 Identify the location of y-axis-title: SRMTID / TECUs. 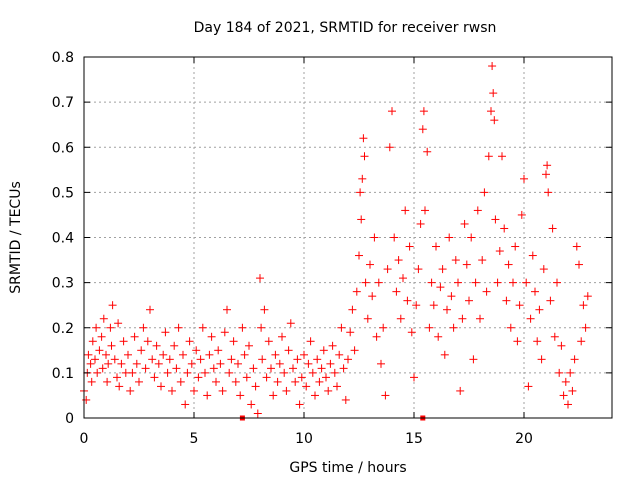
(16, 237).